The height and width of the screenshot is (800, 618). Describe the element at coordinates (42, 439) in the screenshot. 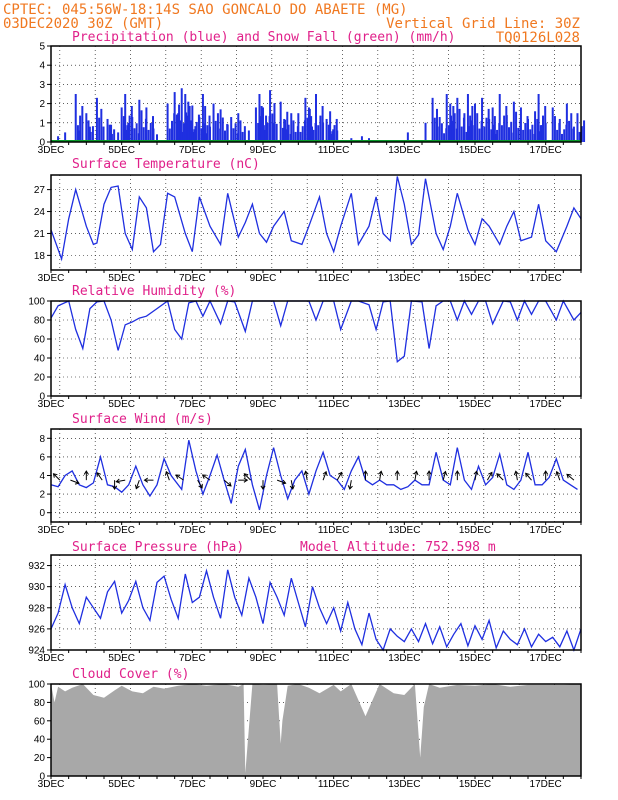

I see `y-tick-label: 8` at that location.